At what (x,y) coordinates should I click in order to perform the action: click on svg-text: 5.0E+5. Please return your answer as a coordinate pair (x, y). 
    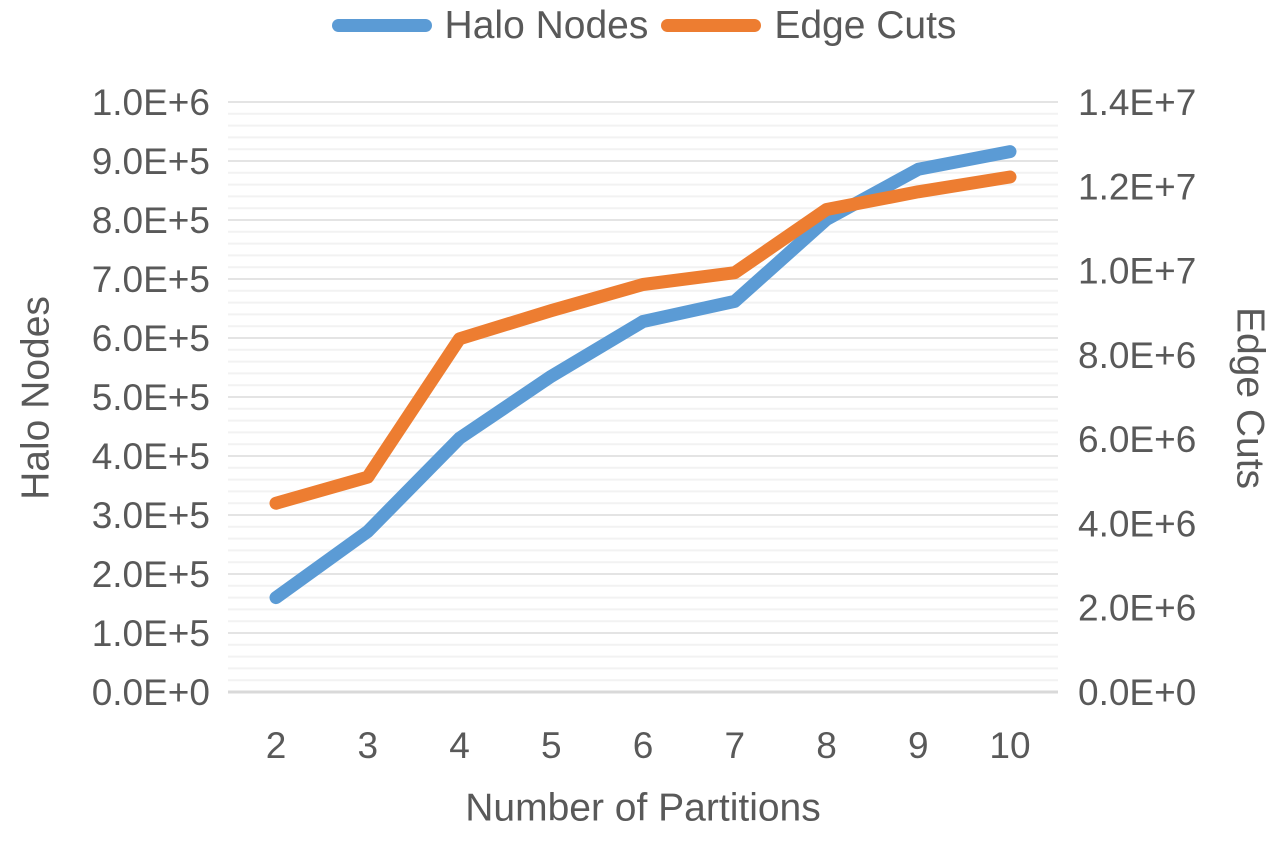
    Looking at the image, I should click on (151, 397).